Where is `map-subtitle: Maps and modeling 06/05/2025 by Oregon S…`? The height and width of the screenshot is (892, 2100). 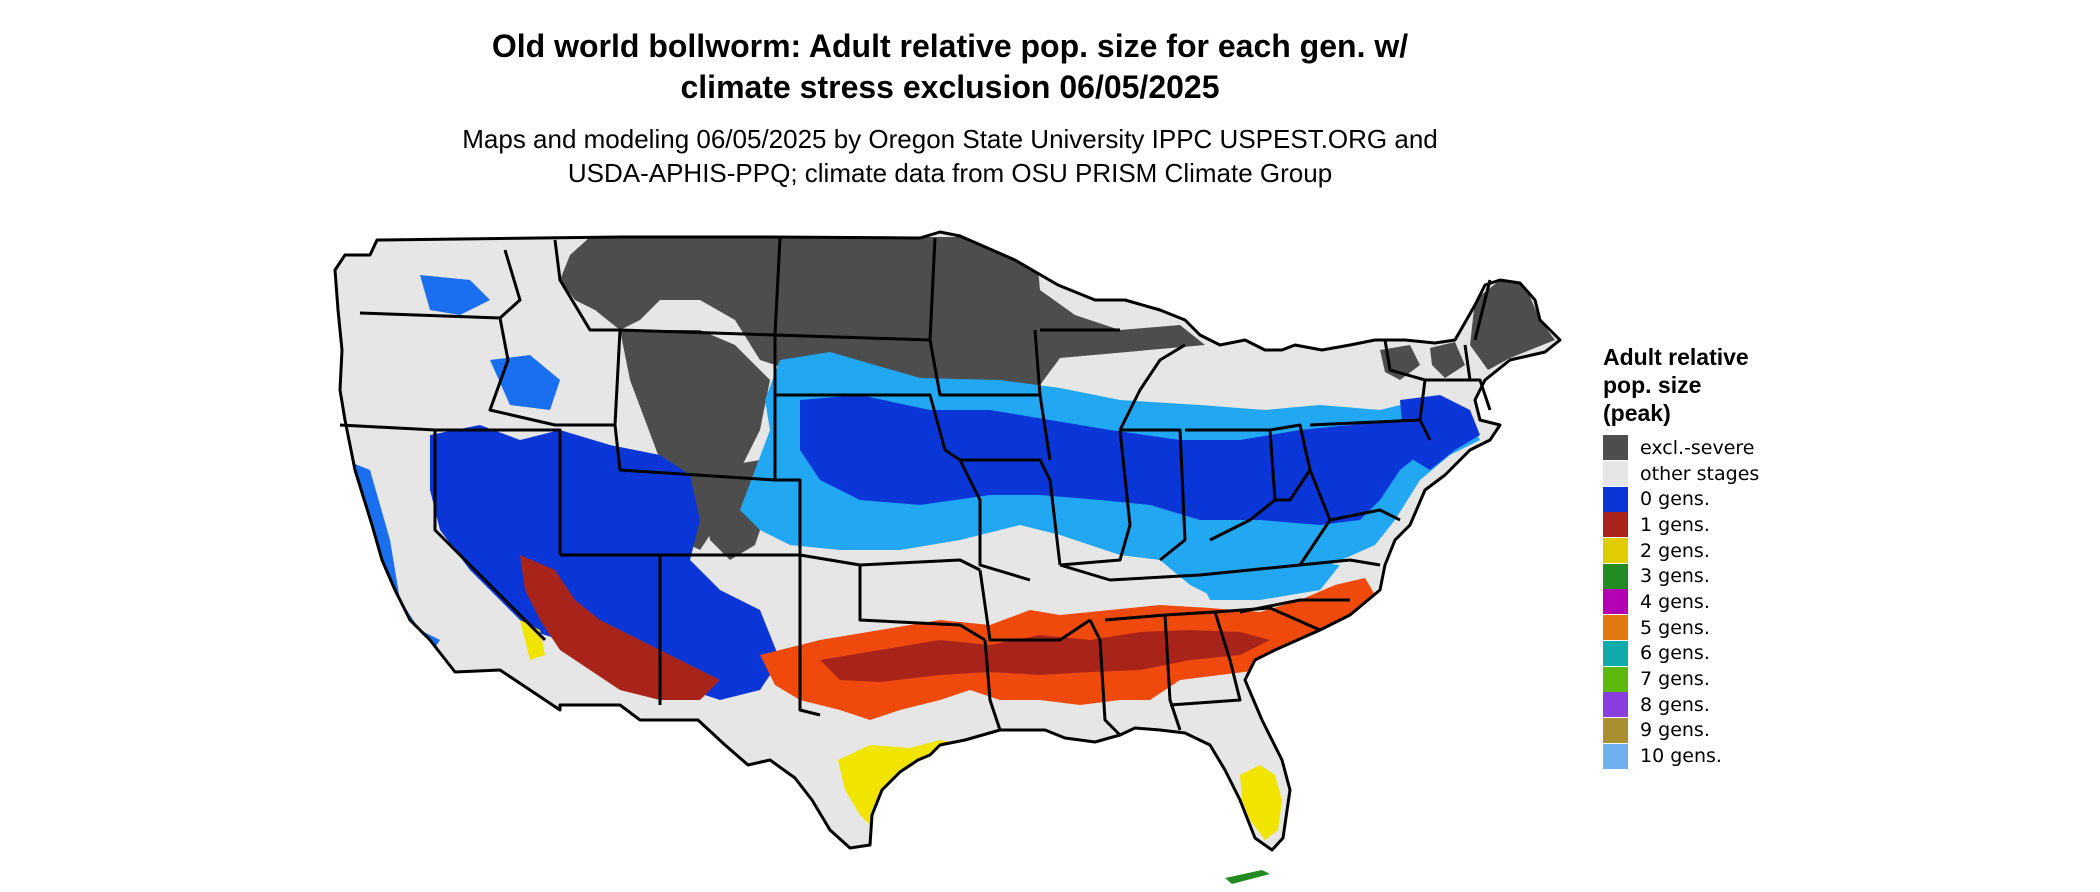 map-subtitle: Maps and modeling 06/05/2025 by Oregon S… is located at coordinates (950, 156).